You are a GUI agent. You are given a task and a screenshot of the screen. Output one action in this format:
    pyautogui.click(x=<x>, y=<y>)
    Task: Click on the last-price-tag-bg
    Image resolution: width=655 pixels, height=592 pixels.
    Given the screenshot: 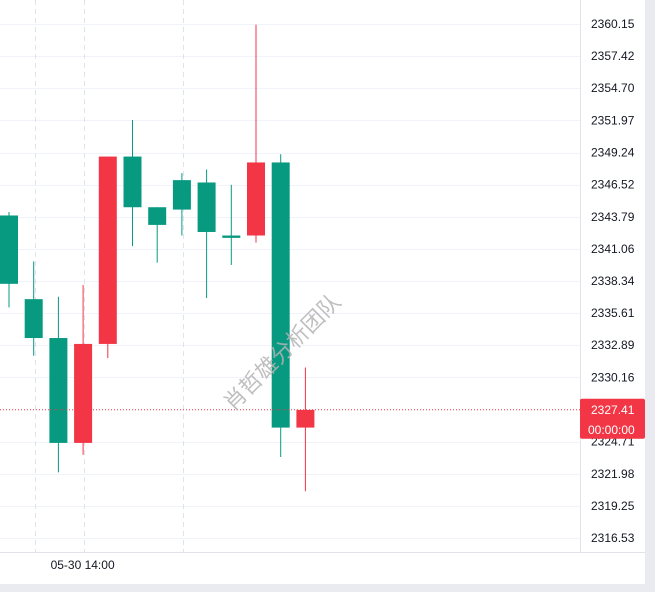 What is the action you would take?
    pyautogui.click(x=612, y=418)
    